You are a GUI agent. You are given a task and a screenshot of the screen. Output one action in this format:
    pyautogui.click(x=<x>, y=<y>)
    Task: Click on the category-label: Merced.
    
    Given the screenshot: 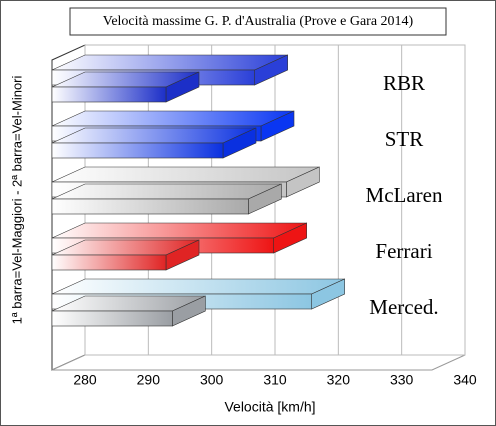 What is the action you would take?
    pyautogui.click(x=403, y=307)
    